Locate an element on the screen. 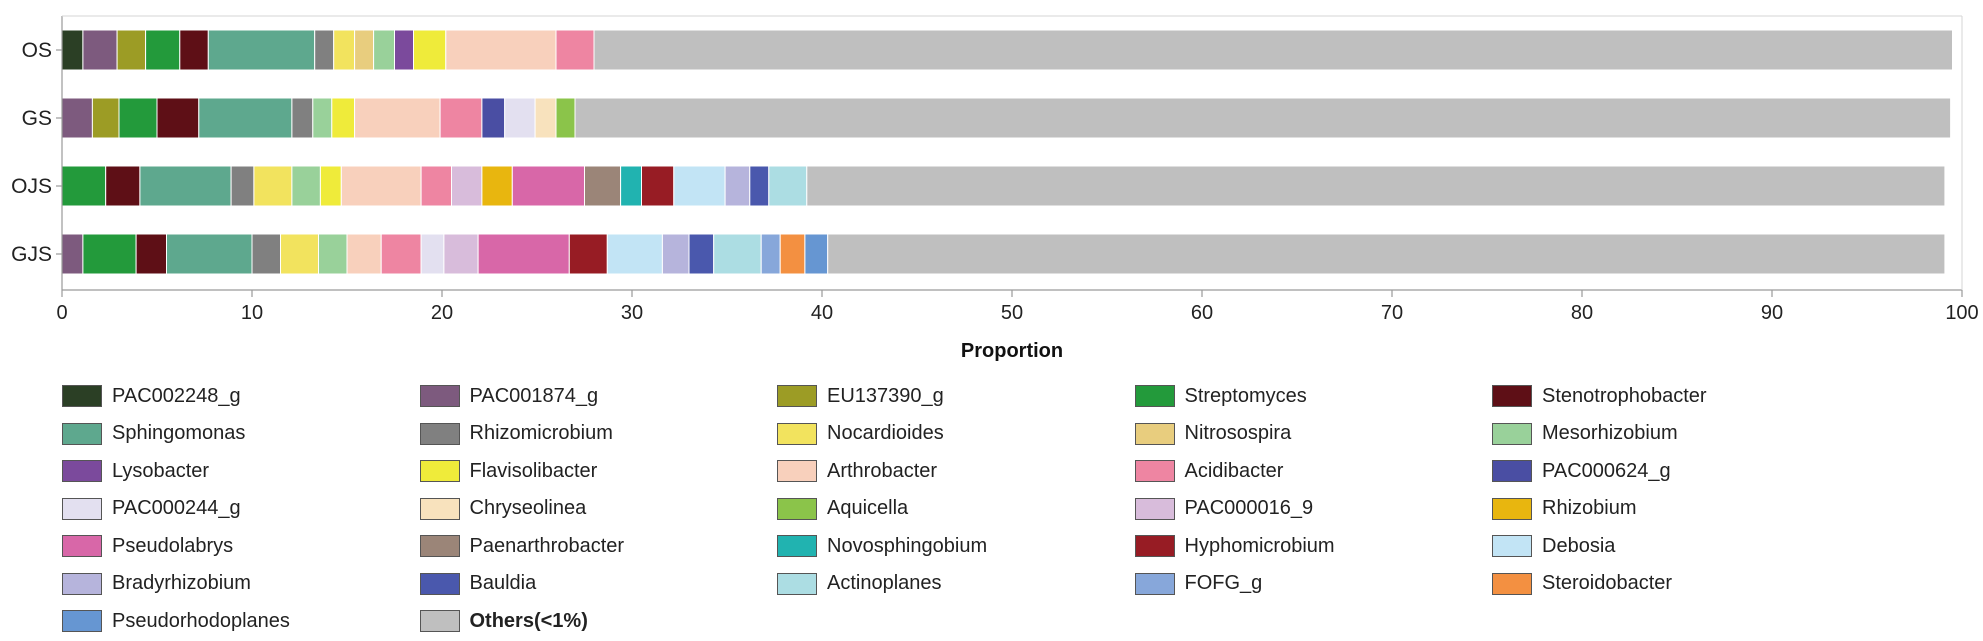  legend-item: Streptomyces is located at coordinates (1220, 396).